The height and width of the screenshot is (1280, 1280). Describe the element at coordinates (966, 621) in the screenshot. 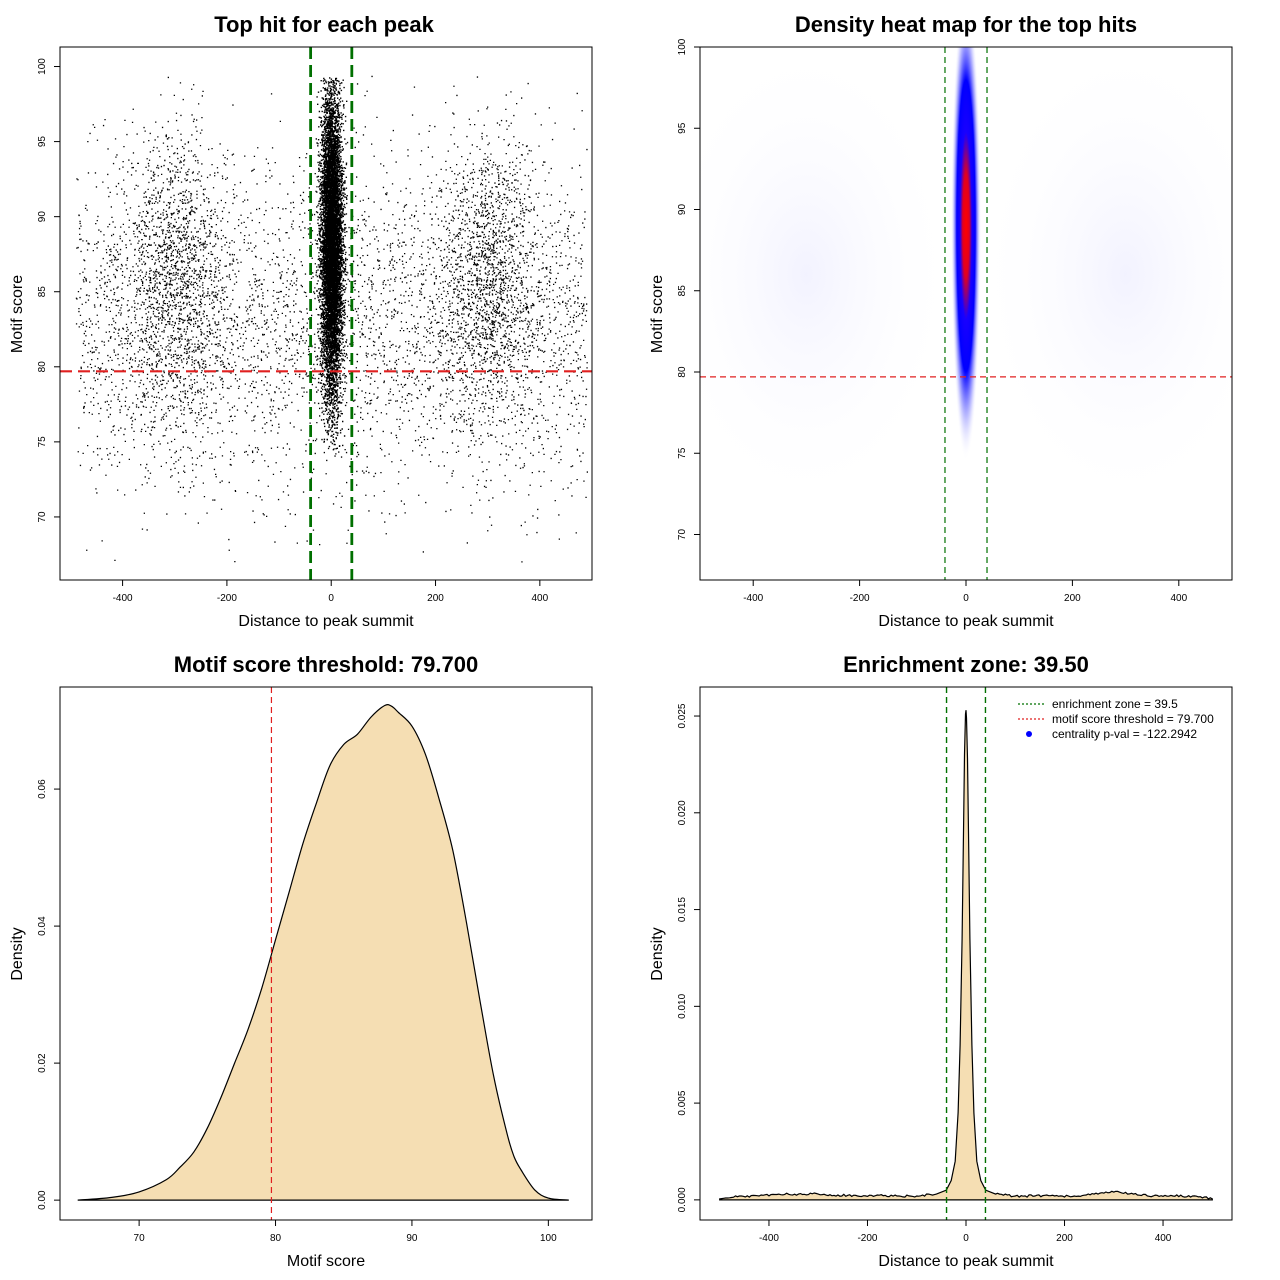

I see `heatmap-x-label: Distance to peak summit` at that location.